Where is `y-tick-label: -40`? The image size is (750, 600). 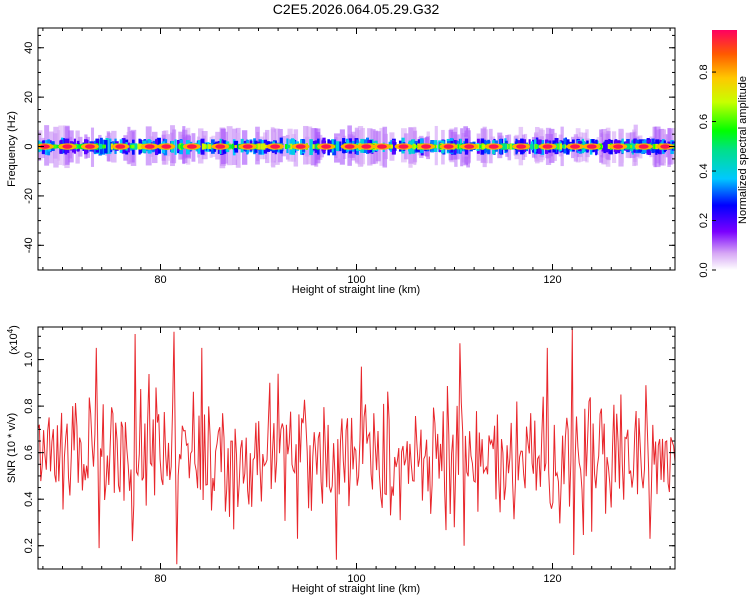 y-tick-label: -40 is located at coordinates (29, 245).